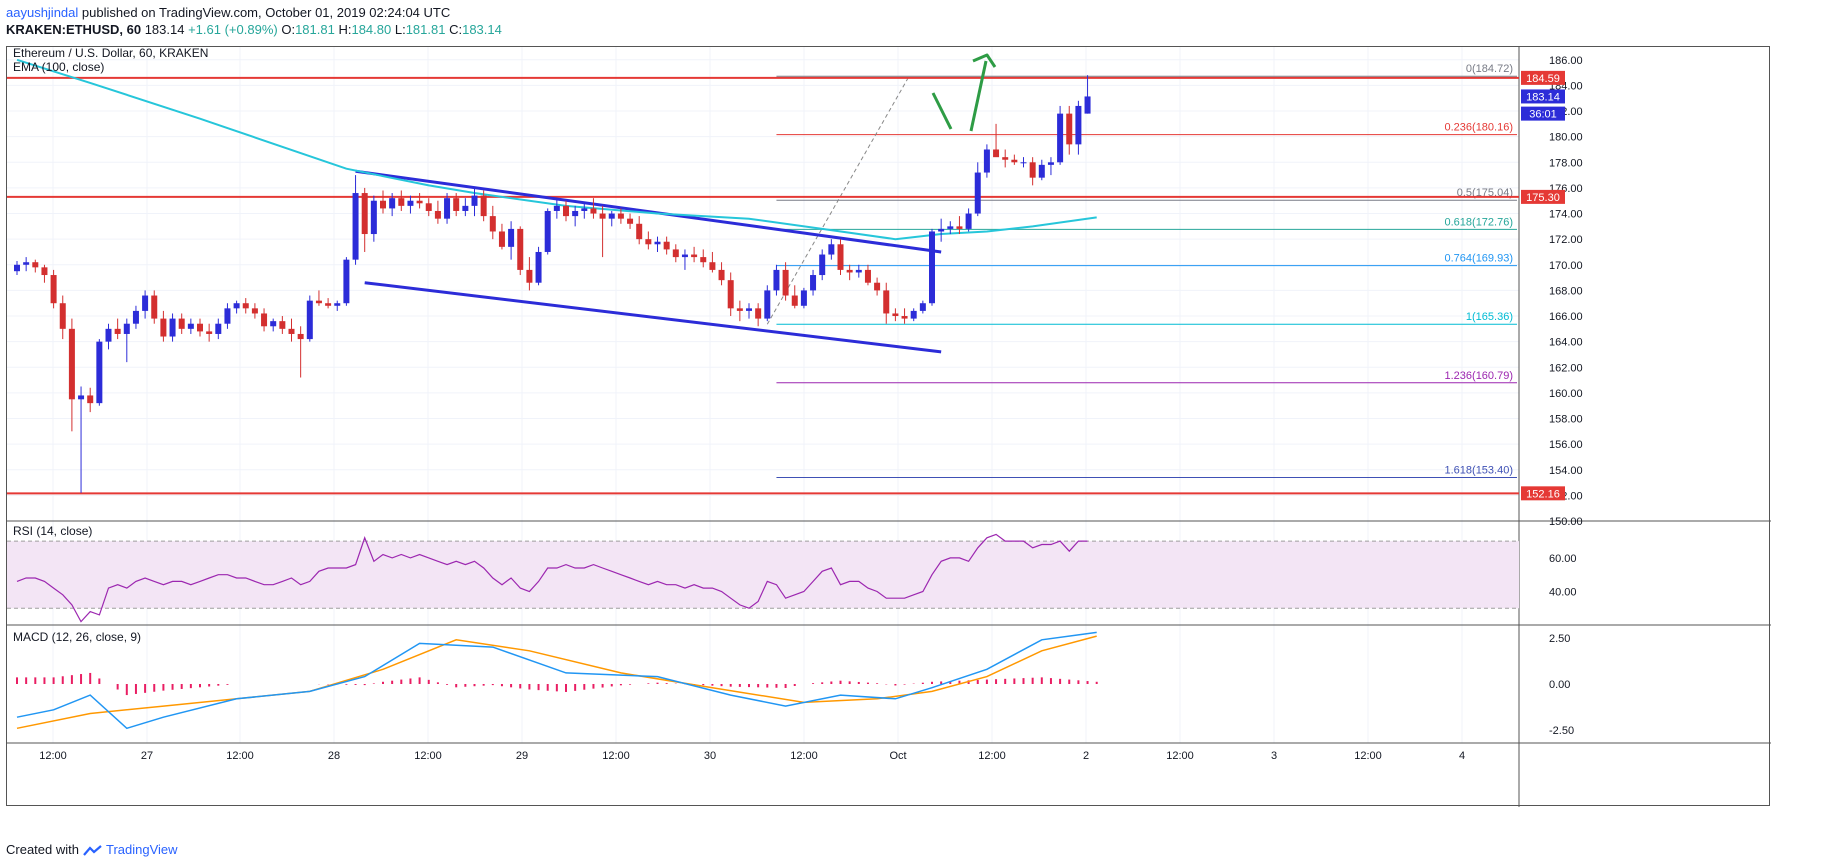  I want to click on macd-tick-label: 0.00, so click(1559, 685).